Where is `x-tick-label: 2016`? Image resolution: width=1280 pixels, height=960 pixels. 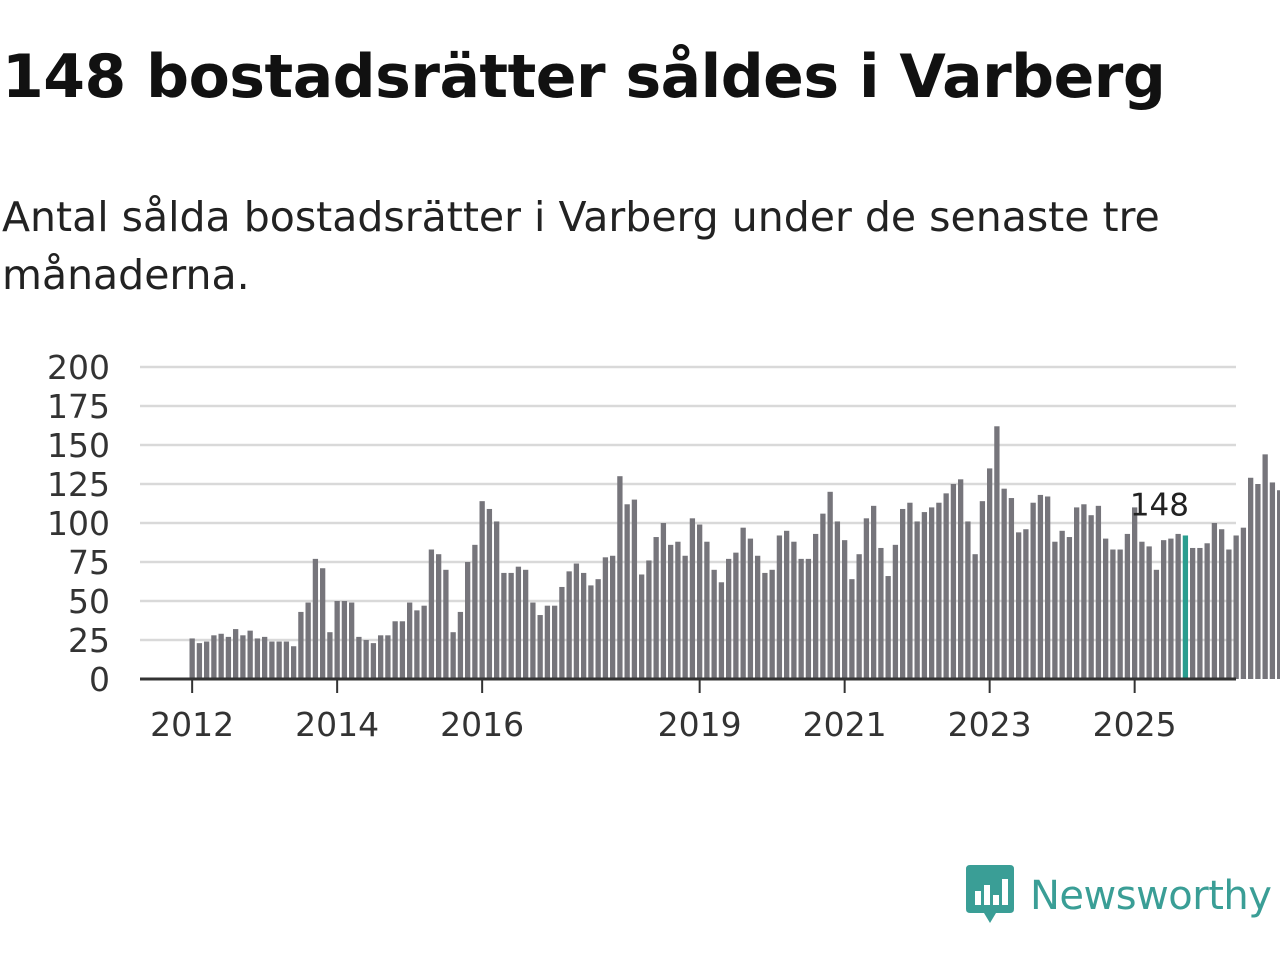 x-tick-label: 2016 is located at coordinates (482, 724).